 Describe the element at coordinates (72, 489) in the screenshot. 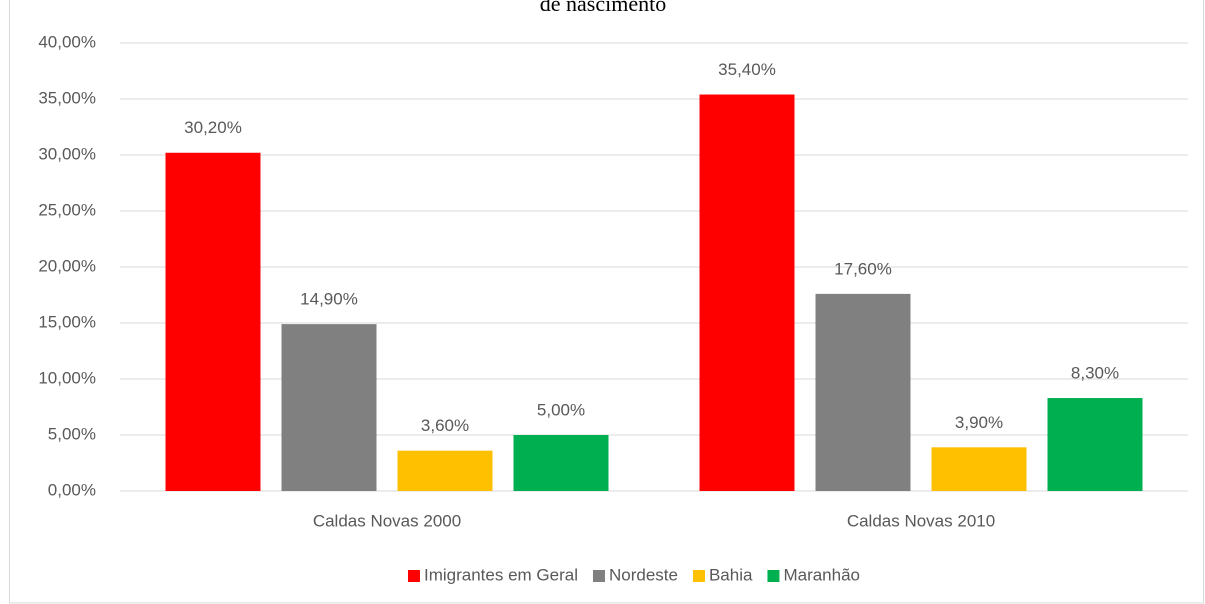

I see `y-tick-label: 0,00%` at that location.